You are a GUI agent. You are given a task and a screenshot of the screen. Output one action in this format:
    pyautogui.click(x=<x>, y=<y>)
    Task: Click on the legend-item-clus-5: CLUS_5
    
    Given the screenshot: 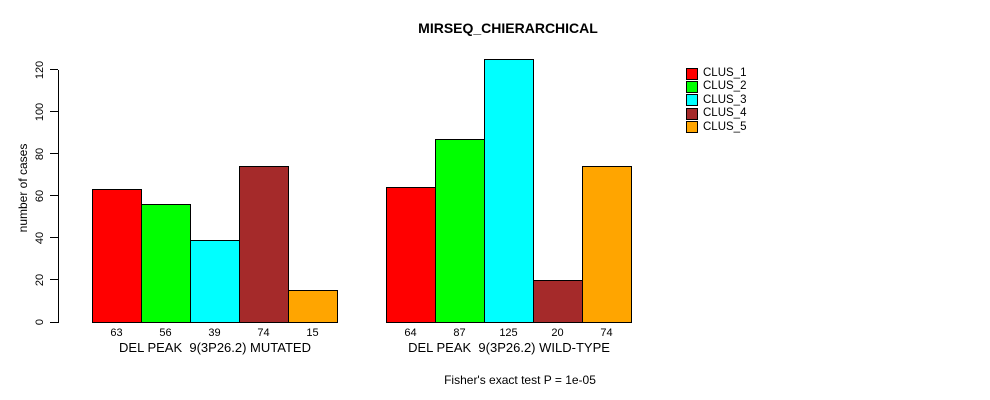 What is the action you would take?
    pyautogui.click(x=716, y=127)
    